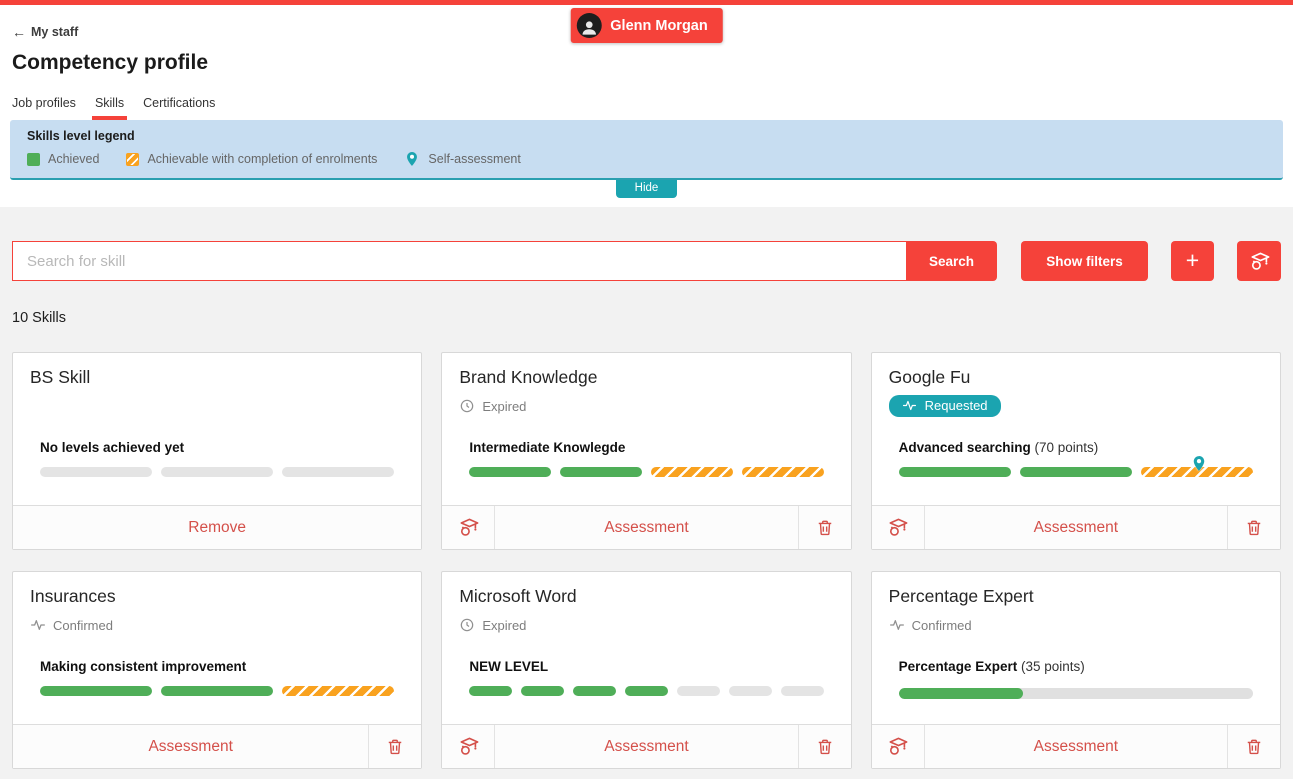  I want to click on level-label: Making consistent improvement, so click(143, 666).